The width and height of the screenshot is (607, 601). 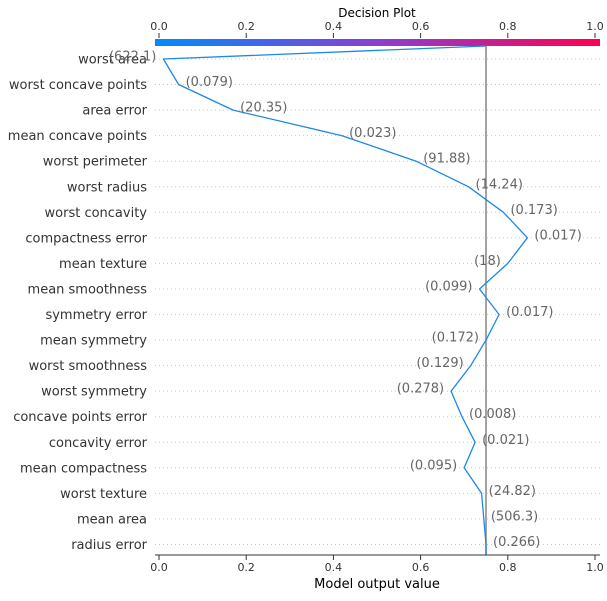 What do you see at coordinates (334, 26) in the screenshot?
I see `top-tick-label: 0.4` at bounding box center [334, 26].